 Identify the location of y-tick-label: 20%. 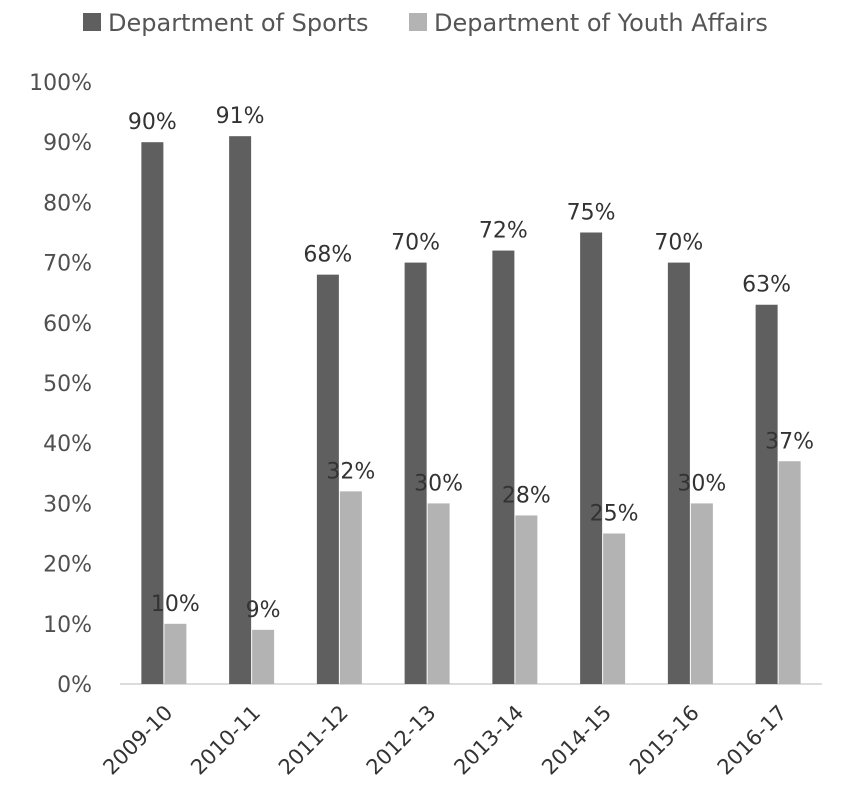
(67, 565).